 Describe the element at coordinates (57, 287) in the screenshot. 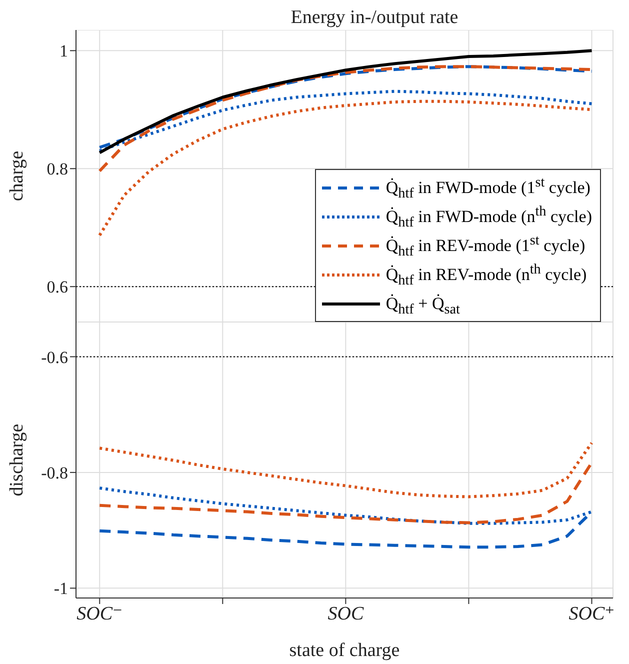

I see `y-tick-label: 0.6` at that location.